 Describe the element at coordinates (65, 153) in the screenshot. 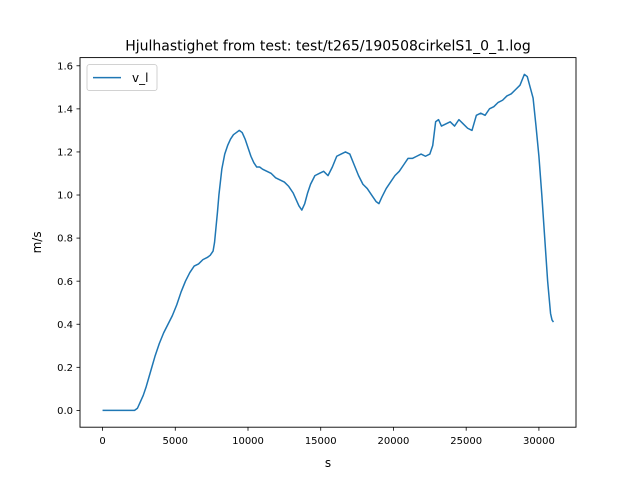

I see `y-tick-label: 1.2` at that location.